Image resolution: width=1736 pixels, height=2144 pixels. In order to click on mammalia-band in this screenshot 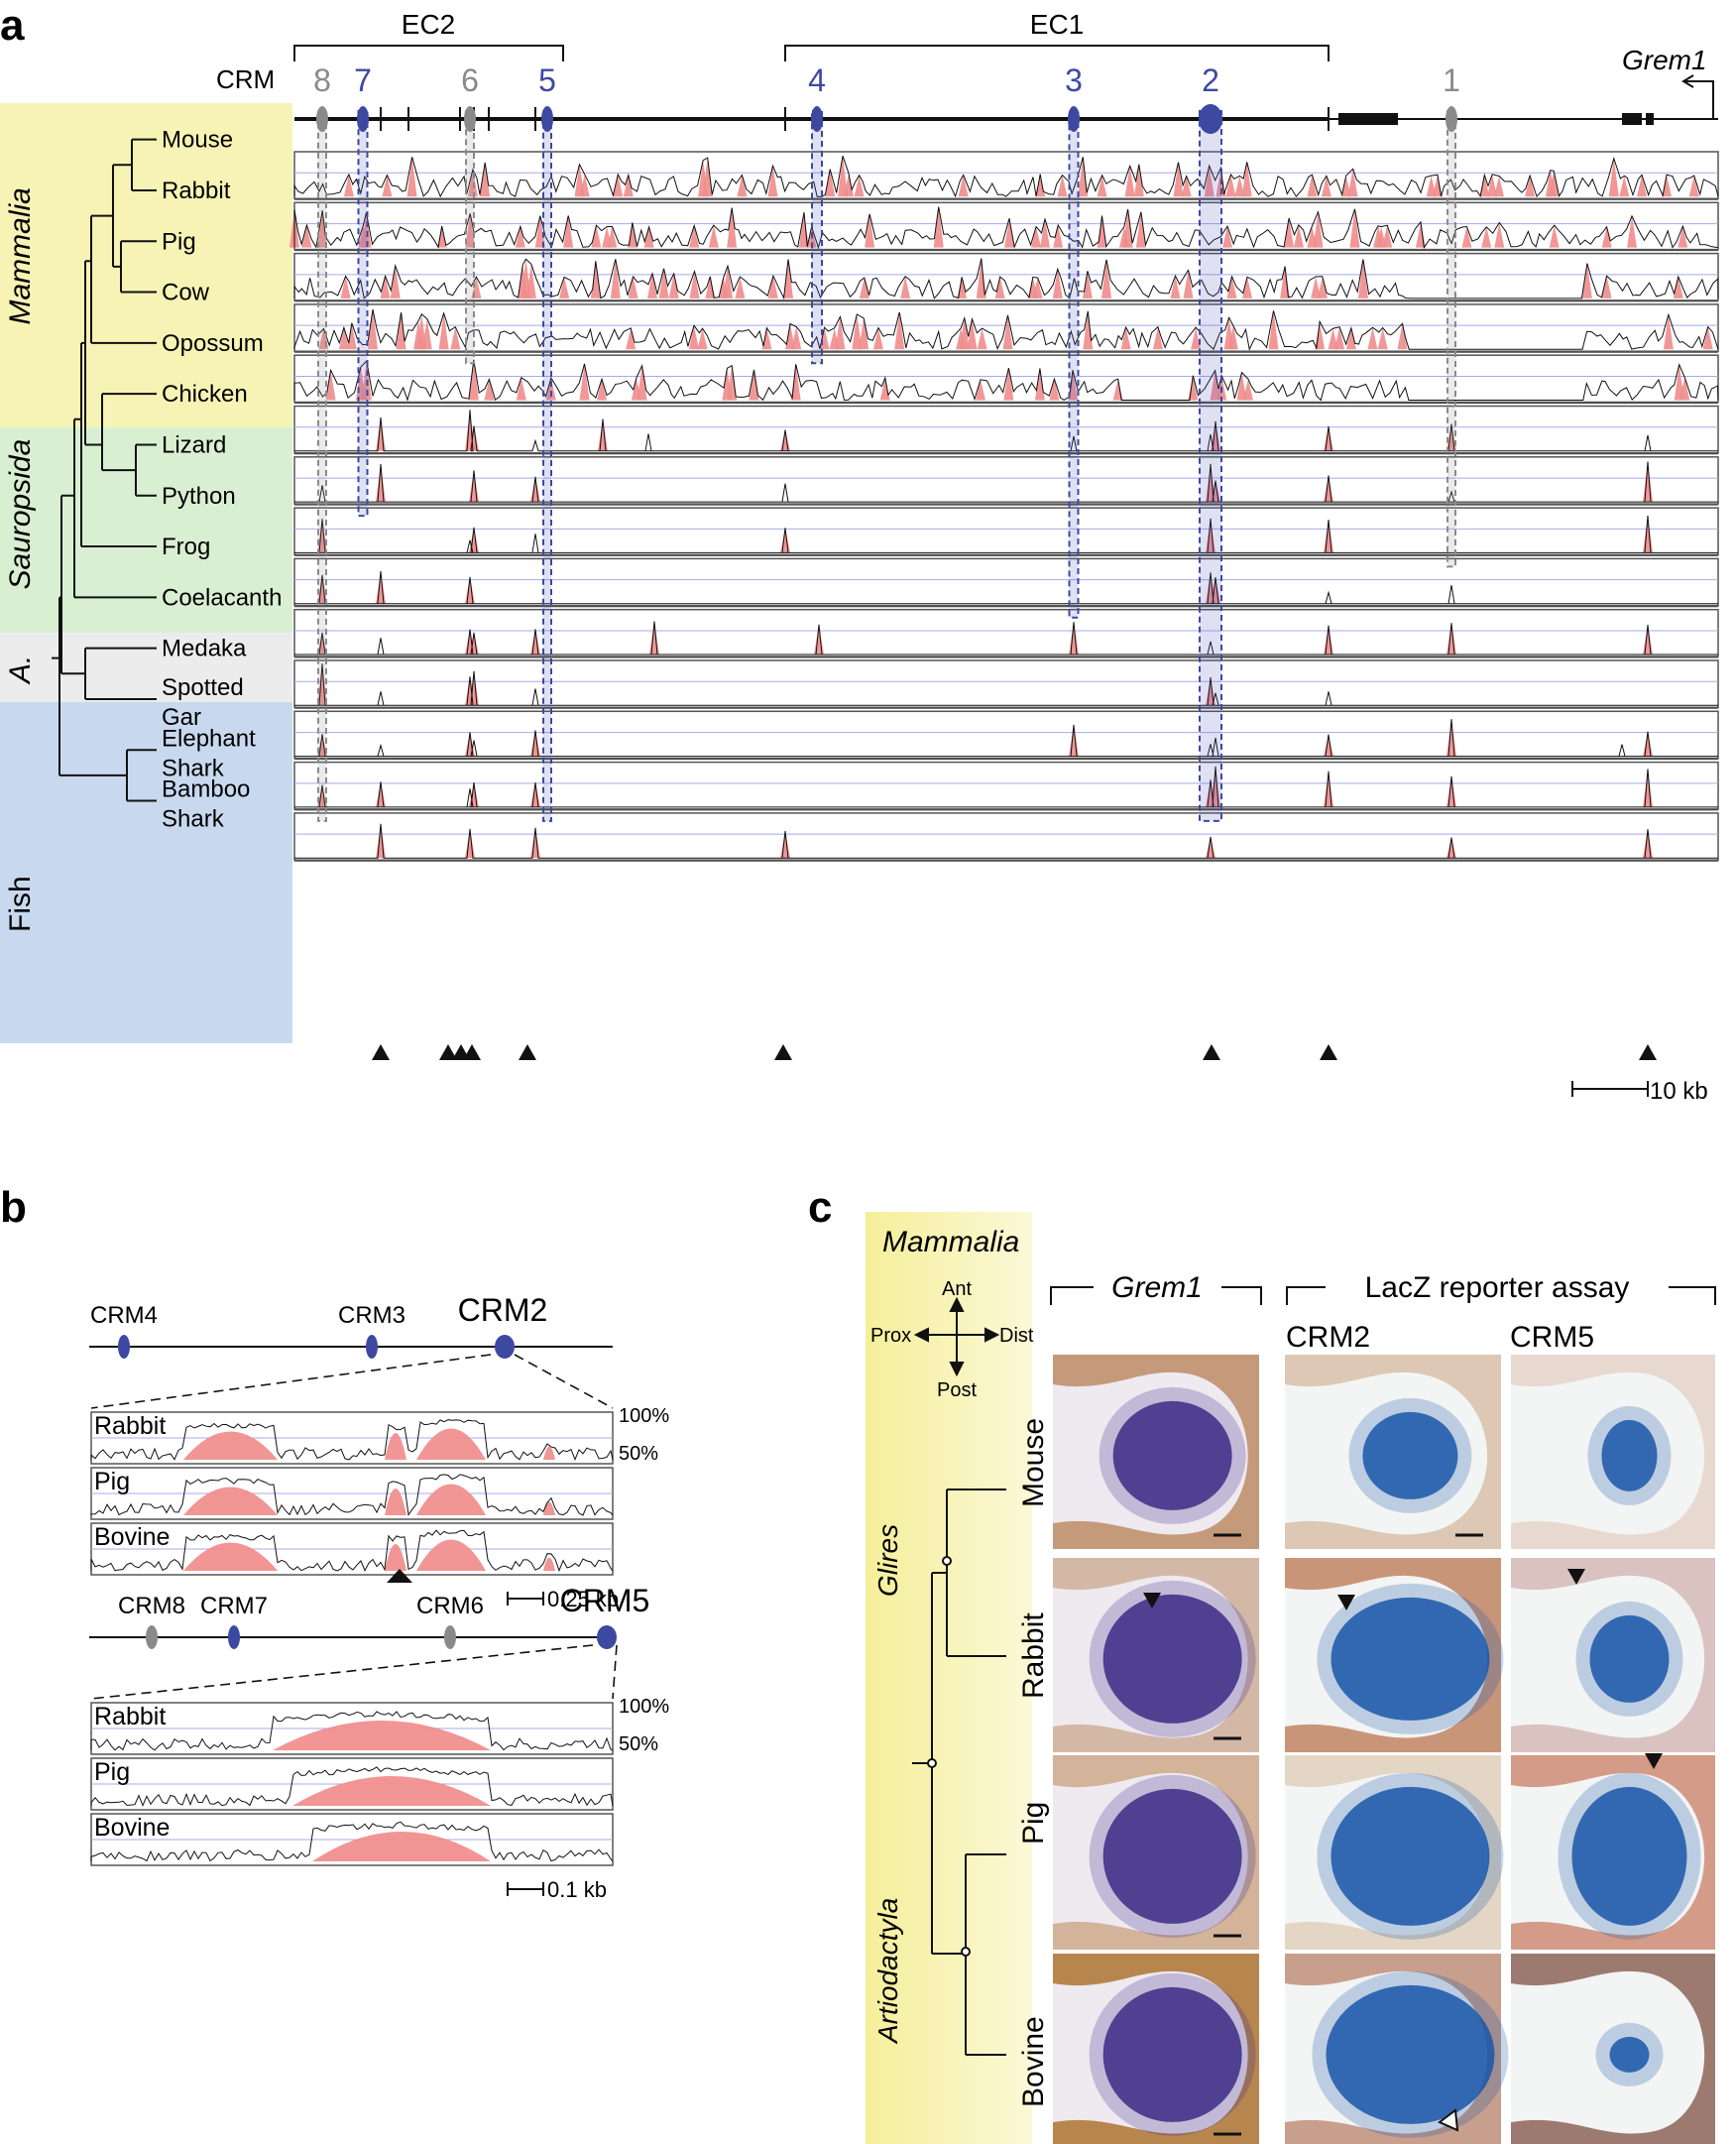, I will do `click(949, 1678)`.